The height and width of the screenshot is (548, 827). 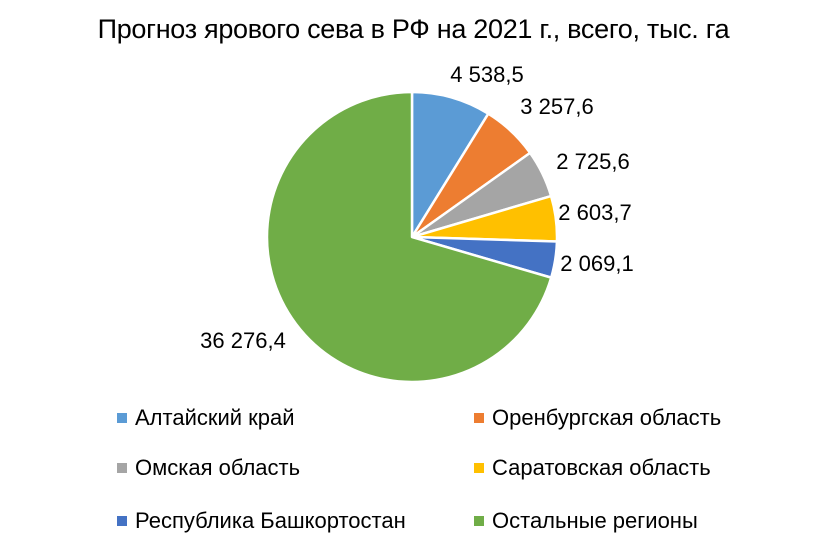 I want to click on legend-item: Омская область, so click(x=208, y=468).